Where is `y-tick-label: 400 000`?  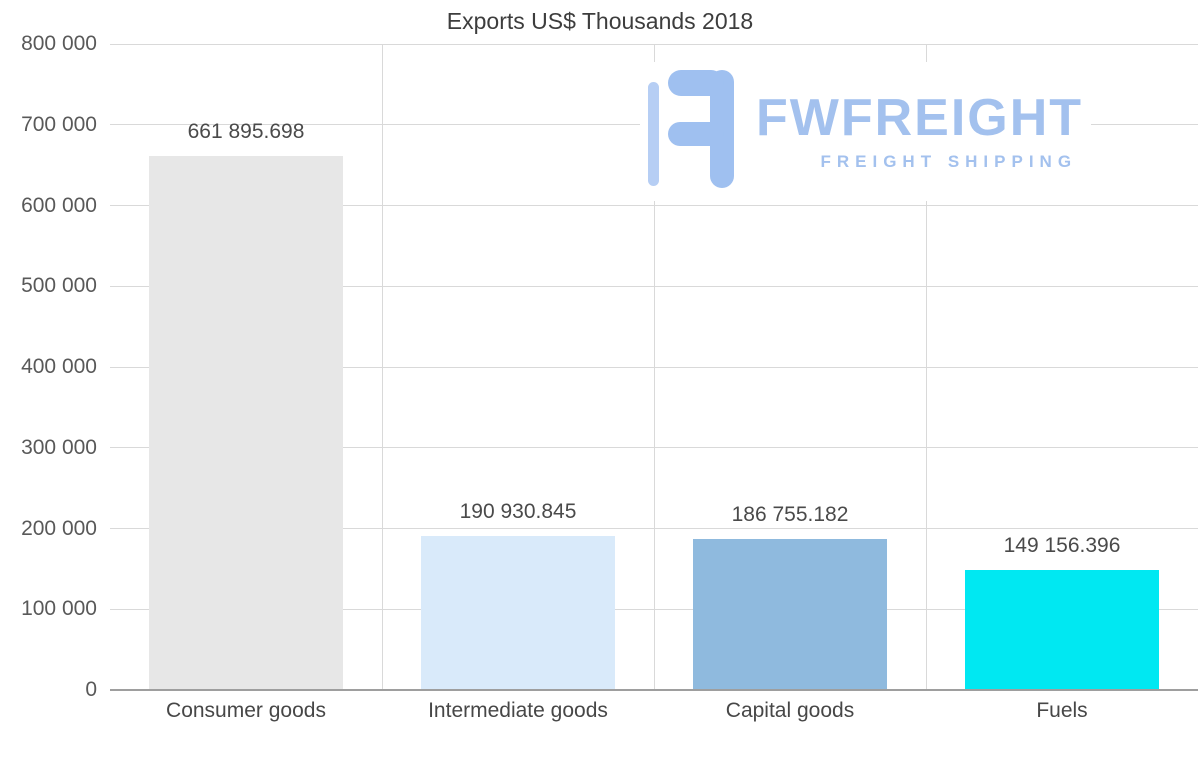
y-tick-label: 400 000 is located at coordinates (59, 366).